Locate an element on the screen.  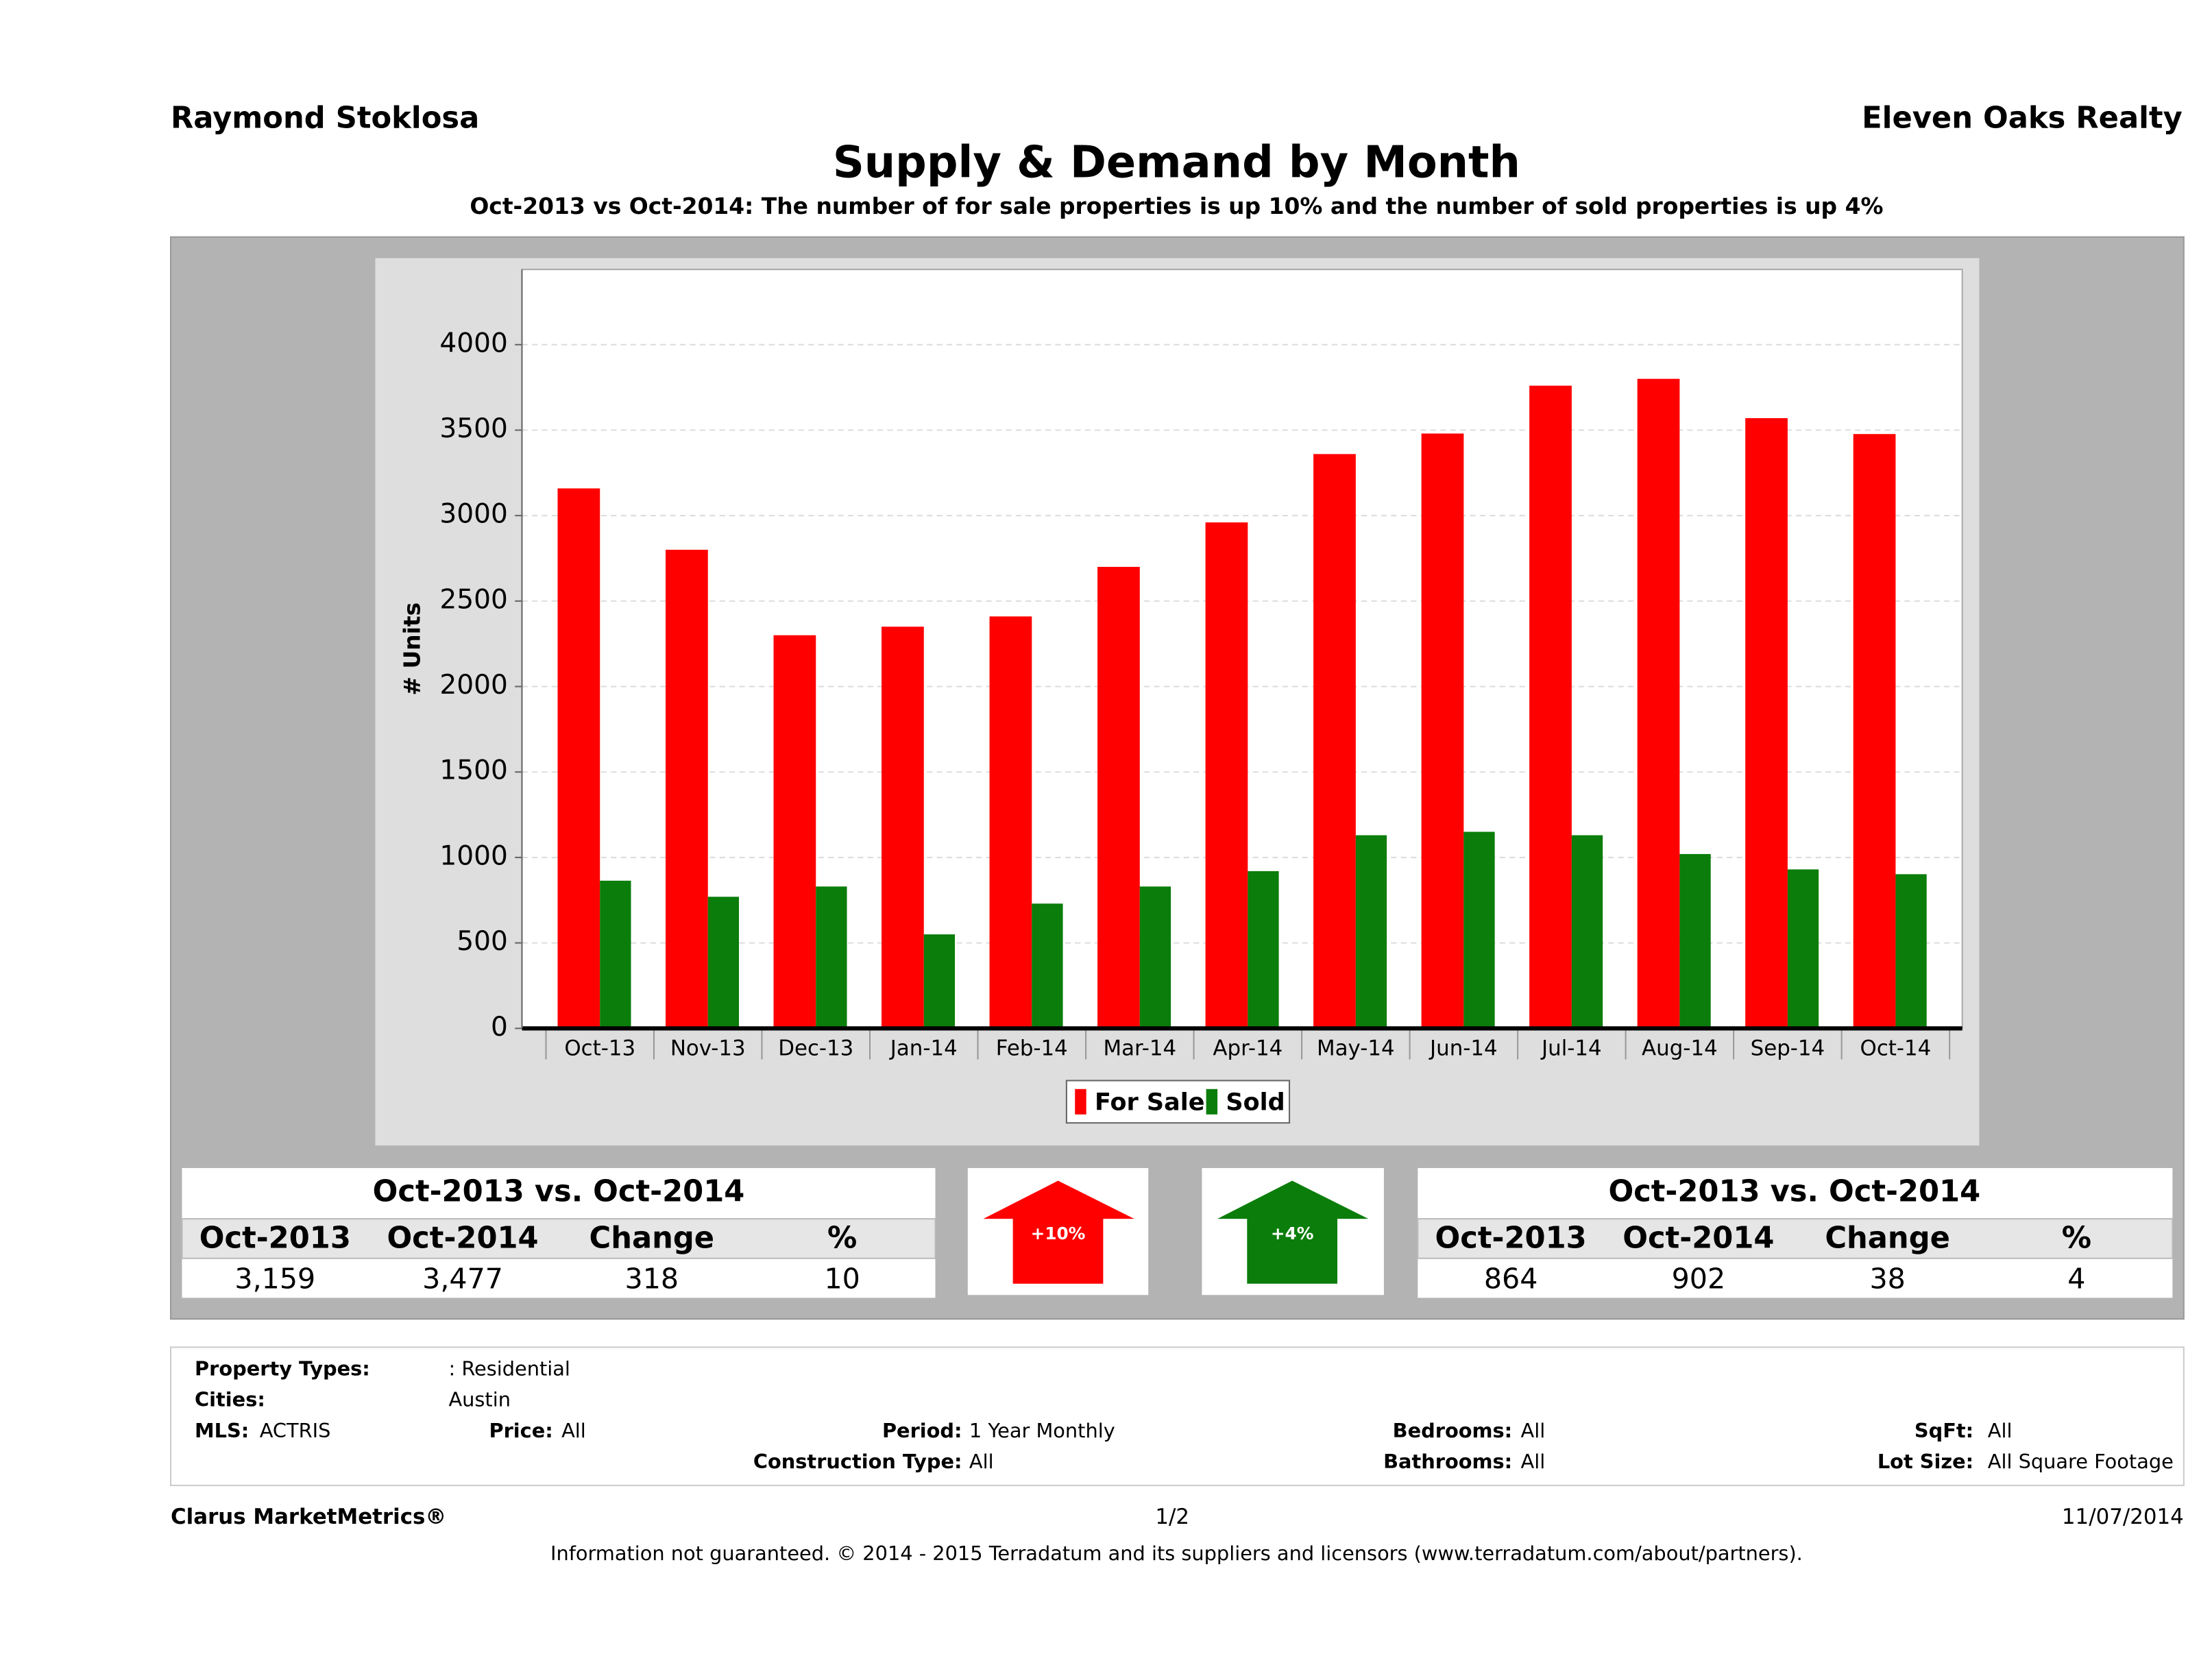
filter-label: SqFt: is located at coordinates (1944, 1430).